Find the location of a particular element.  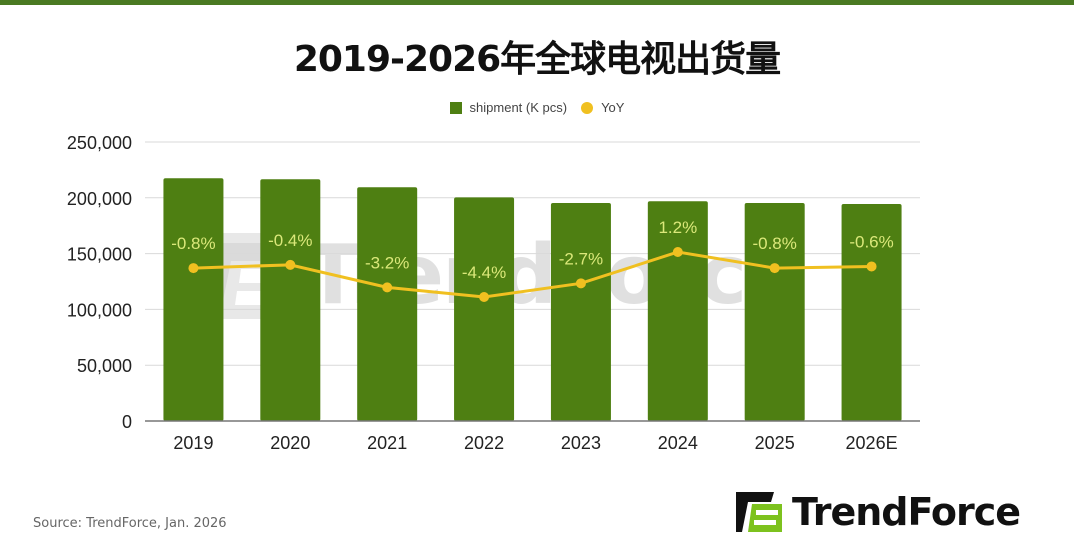

legend-label-yoy: YoY is located at coordinates (613, 107).